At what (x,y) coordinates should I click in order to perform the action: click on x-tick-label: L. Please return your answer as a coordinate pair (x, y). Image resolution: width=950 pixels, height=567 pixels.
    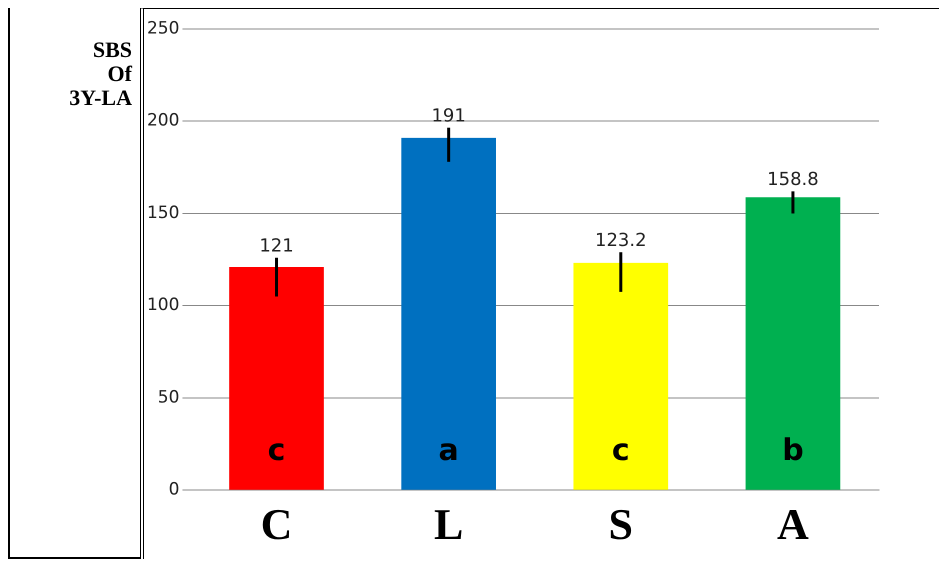
    Looking at the image, I should click on (449, 524).